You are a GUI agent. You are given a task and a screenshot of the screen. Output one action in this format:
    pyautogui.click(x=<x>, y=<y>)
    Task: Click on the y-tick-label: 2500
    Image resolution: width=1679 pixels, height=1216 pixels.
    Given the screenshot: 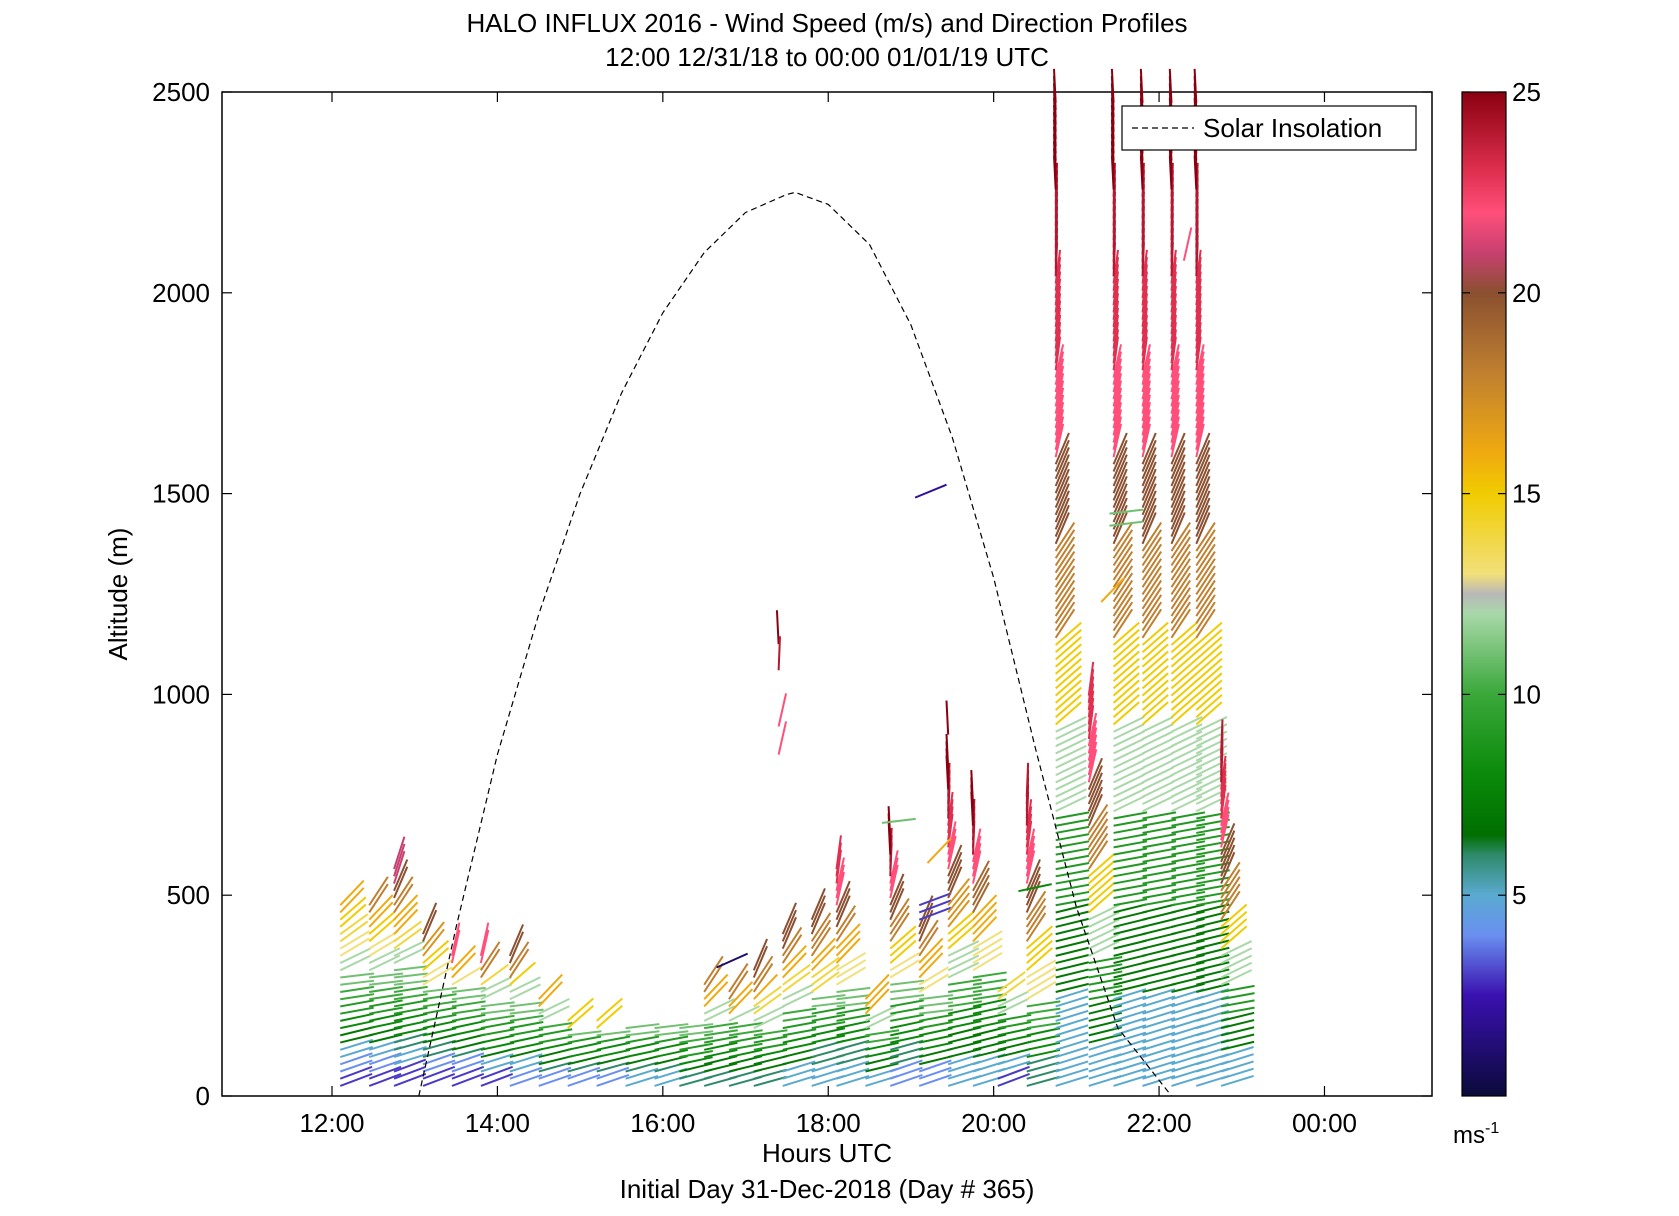 What is the action you would take?
    pyautogui.click(x=181, y=92)
    